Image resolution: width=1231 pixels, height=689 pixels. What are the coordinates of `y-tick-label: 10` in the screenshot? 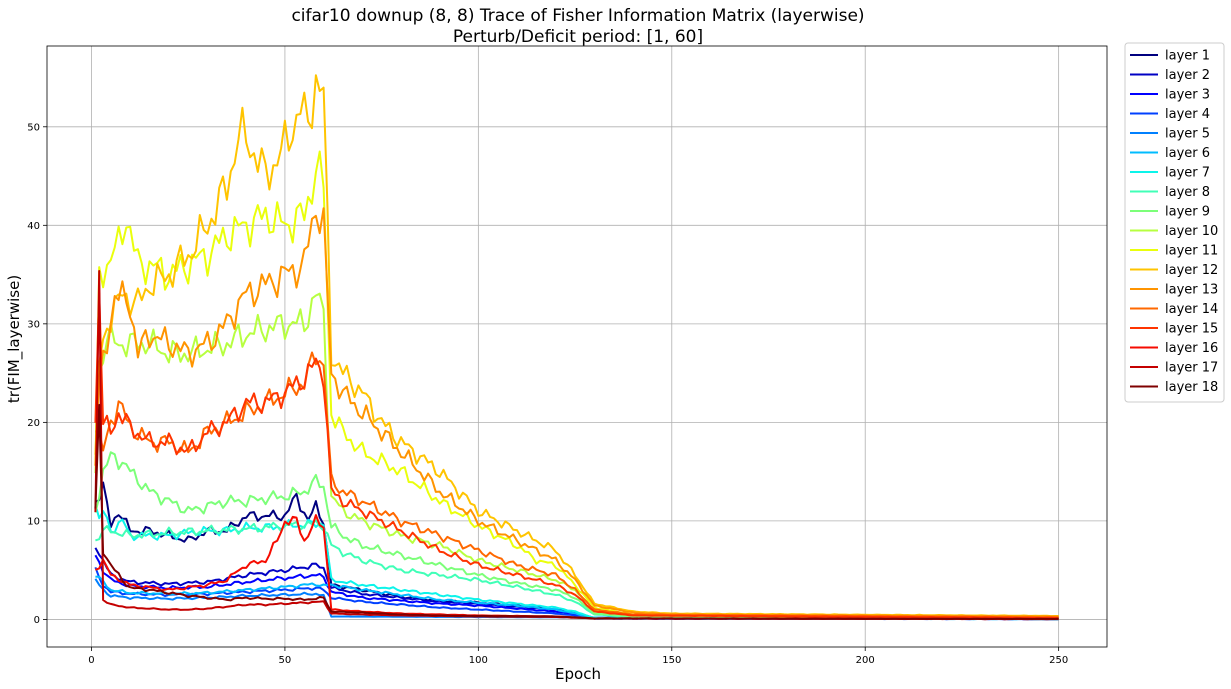 It's located at (33, 521).